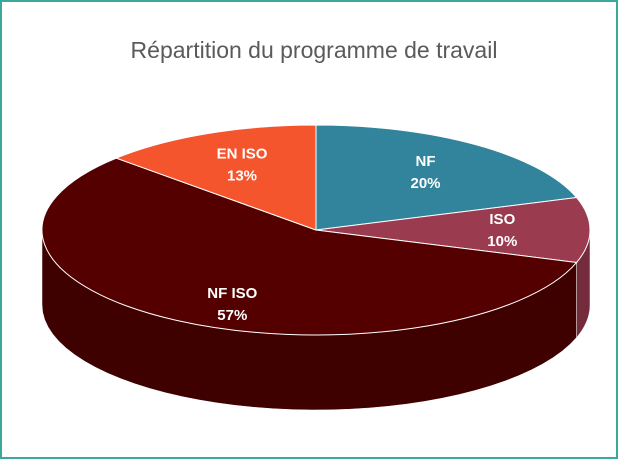  I want to click on slice-name: ISO, so click(502, 219).